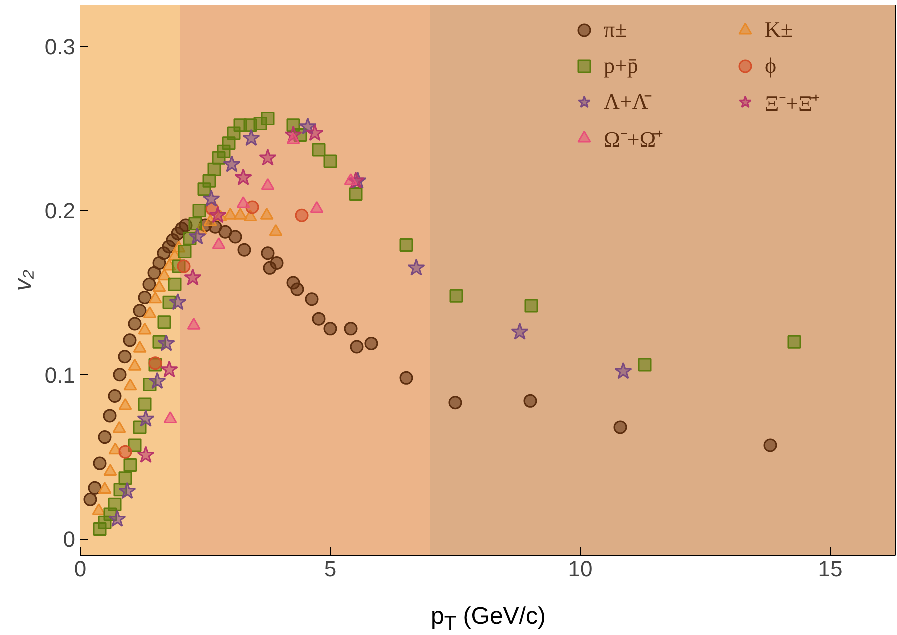 Image resolution: width=897 pixels, height=635 pixels. Describe the element at coordinates (60, 375) in the screenshot. I see `y-tick-label: 0.1` at that location.